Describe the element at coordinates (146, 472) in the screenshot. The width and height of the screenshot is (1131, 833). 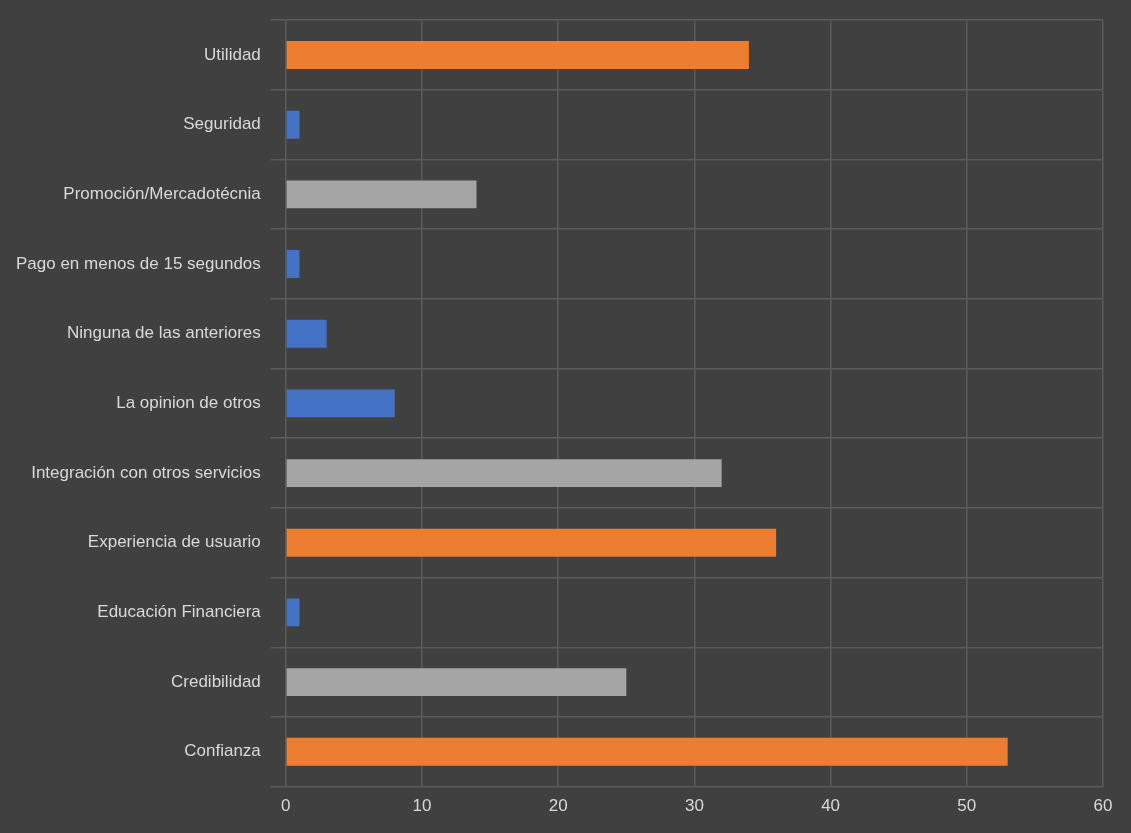
I see `y-tick-label: Integración con otros servicios` at that location.